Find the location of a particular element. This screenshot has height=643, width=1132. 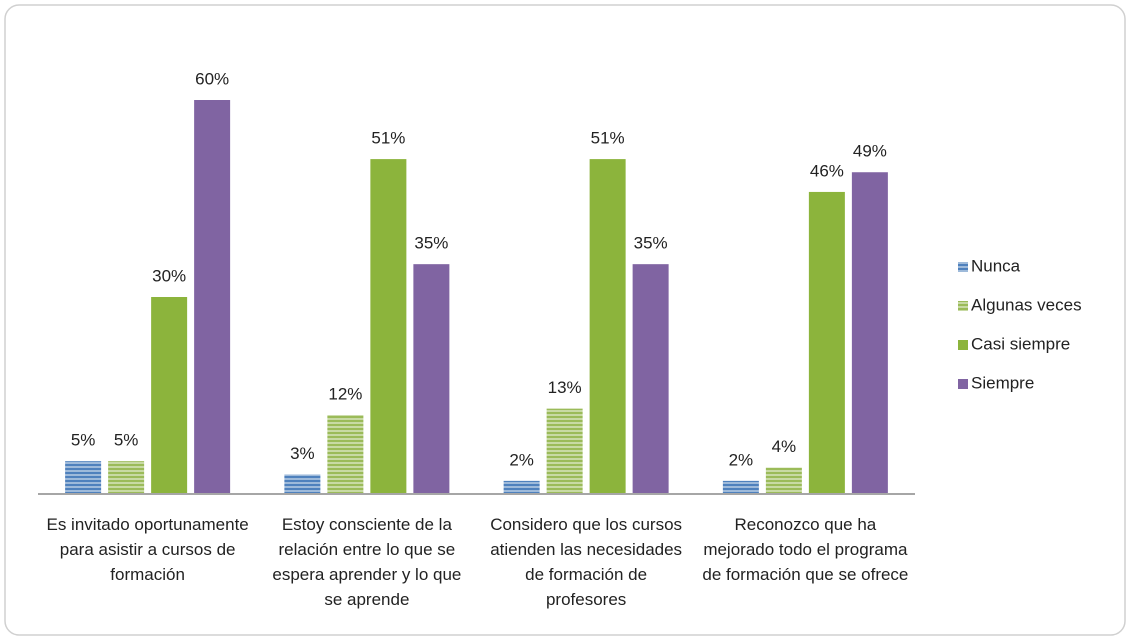

legend-label: Casi siempre is located at coordinates (1020, 343).